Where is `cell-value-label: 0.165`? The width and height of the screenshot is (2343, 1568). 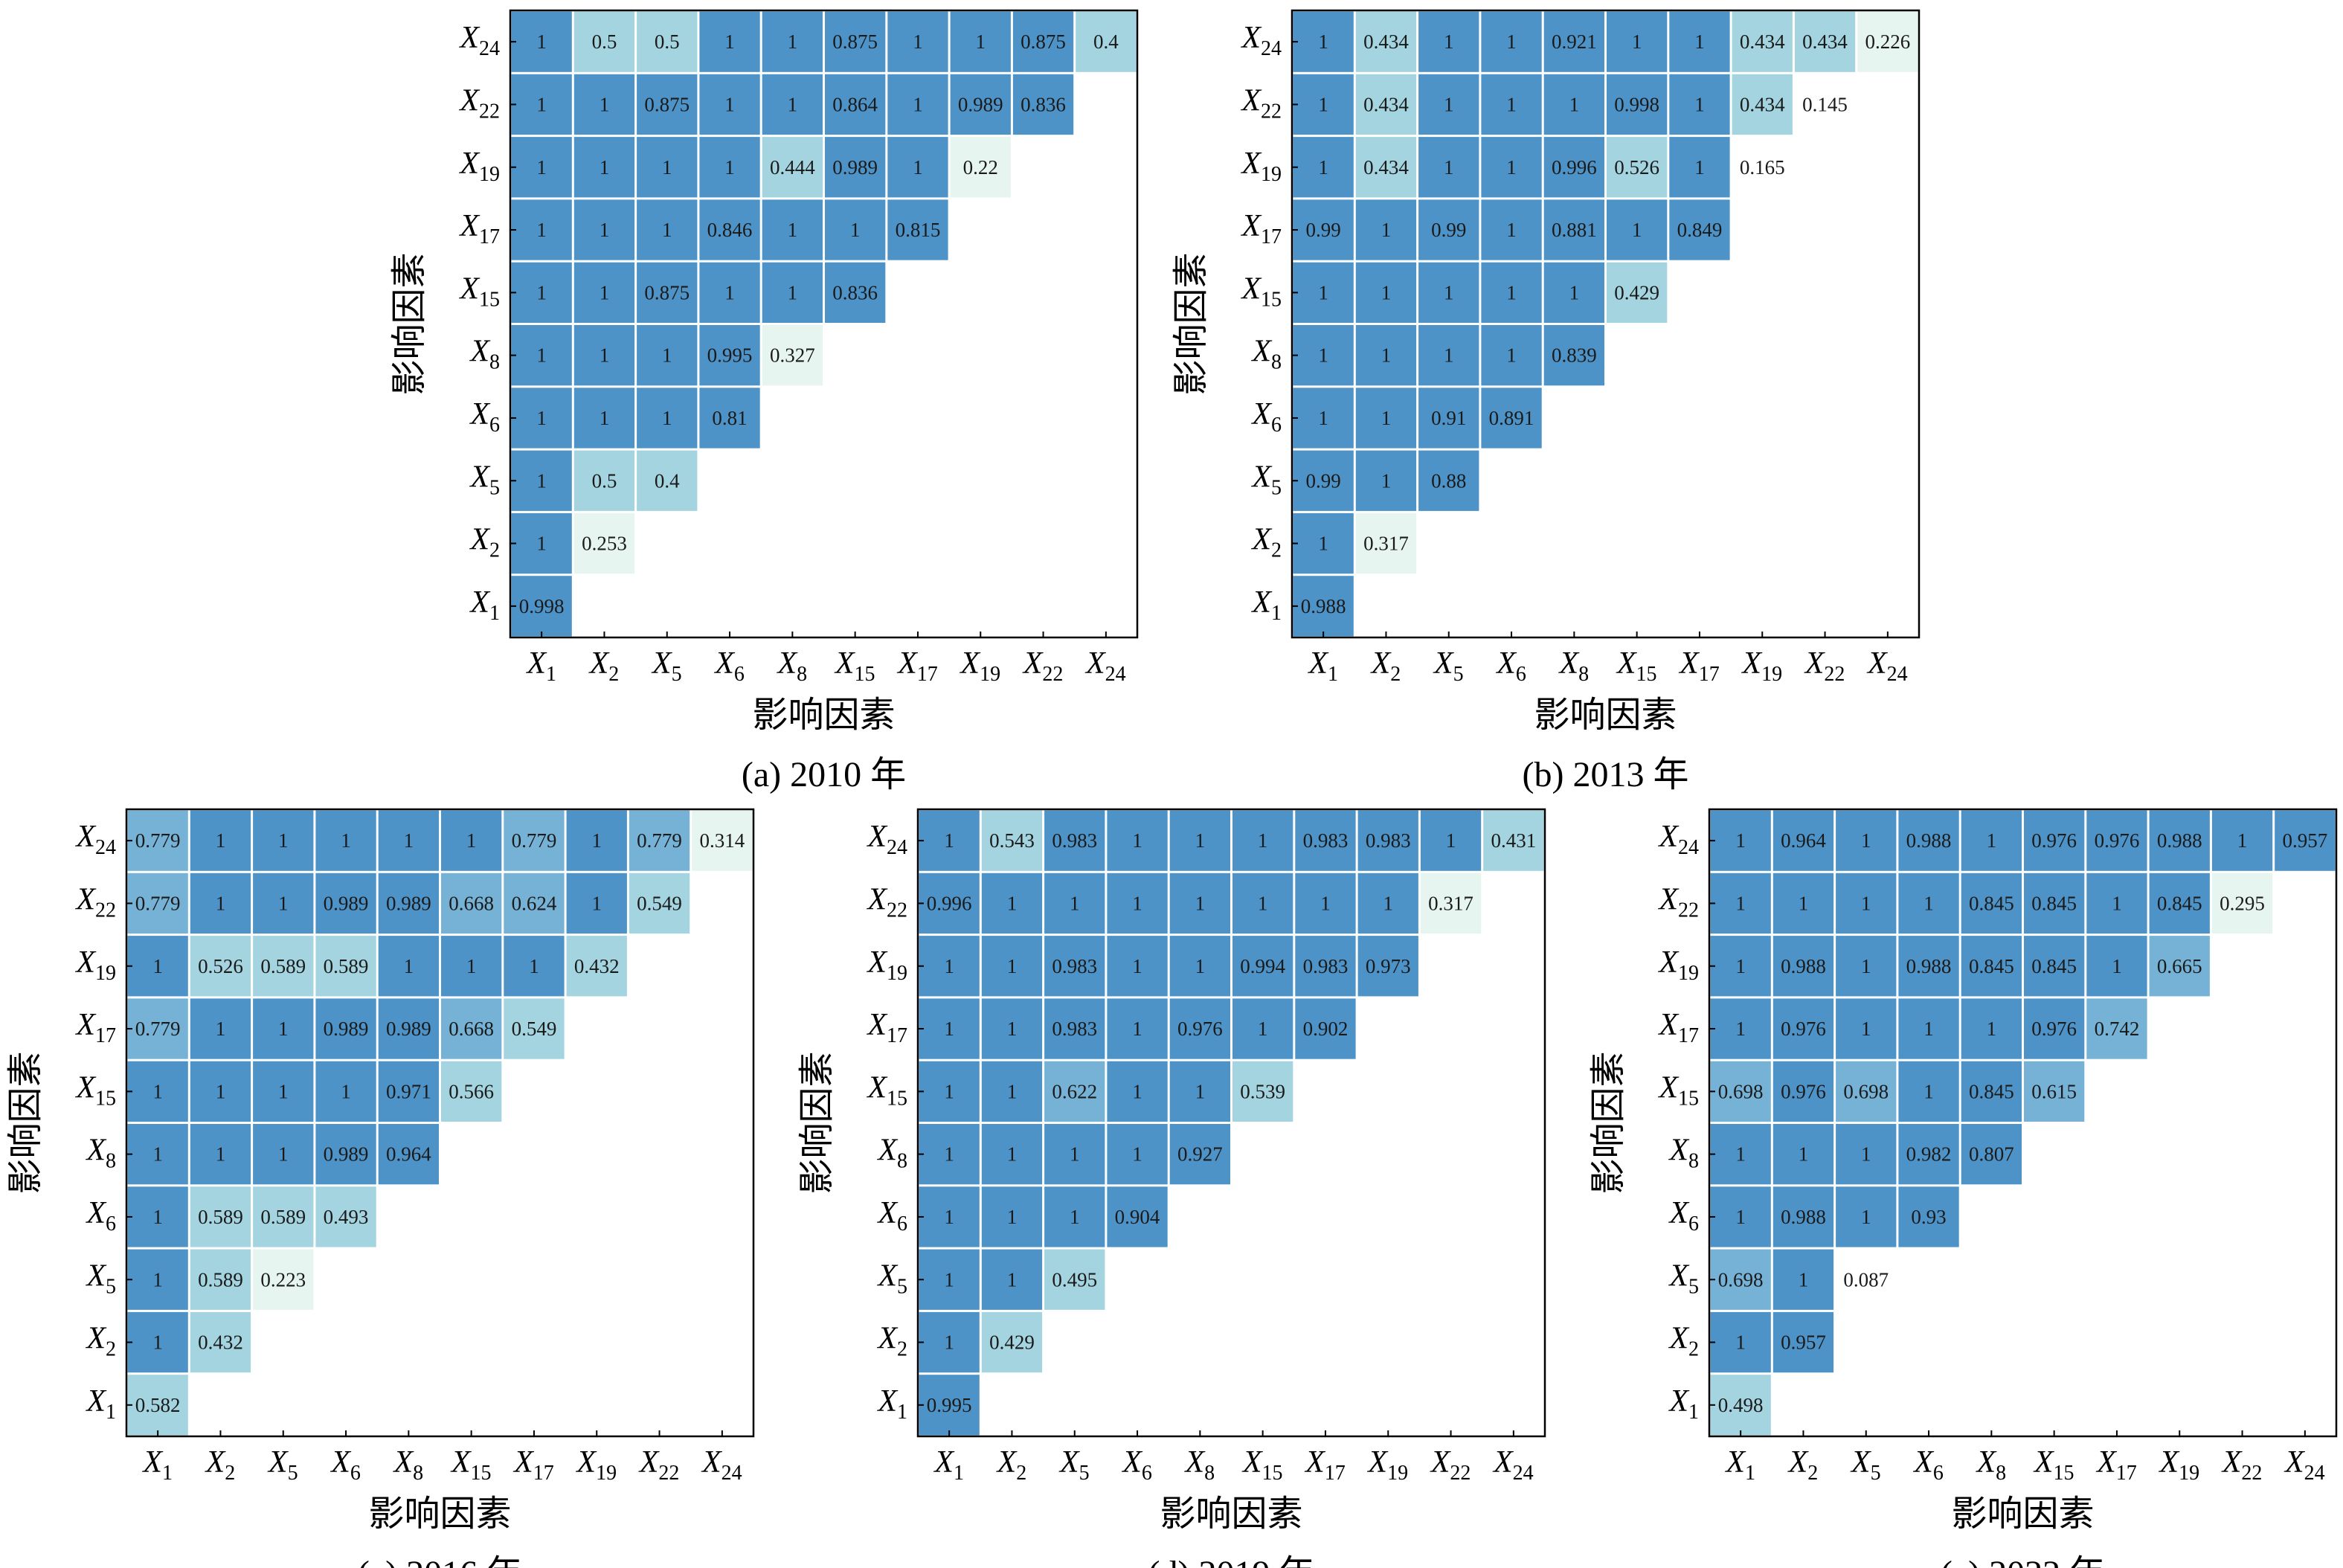 cell-value-label: 0.165 is located at coordinates (1763, 167).